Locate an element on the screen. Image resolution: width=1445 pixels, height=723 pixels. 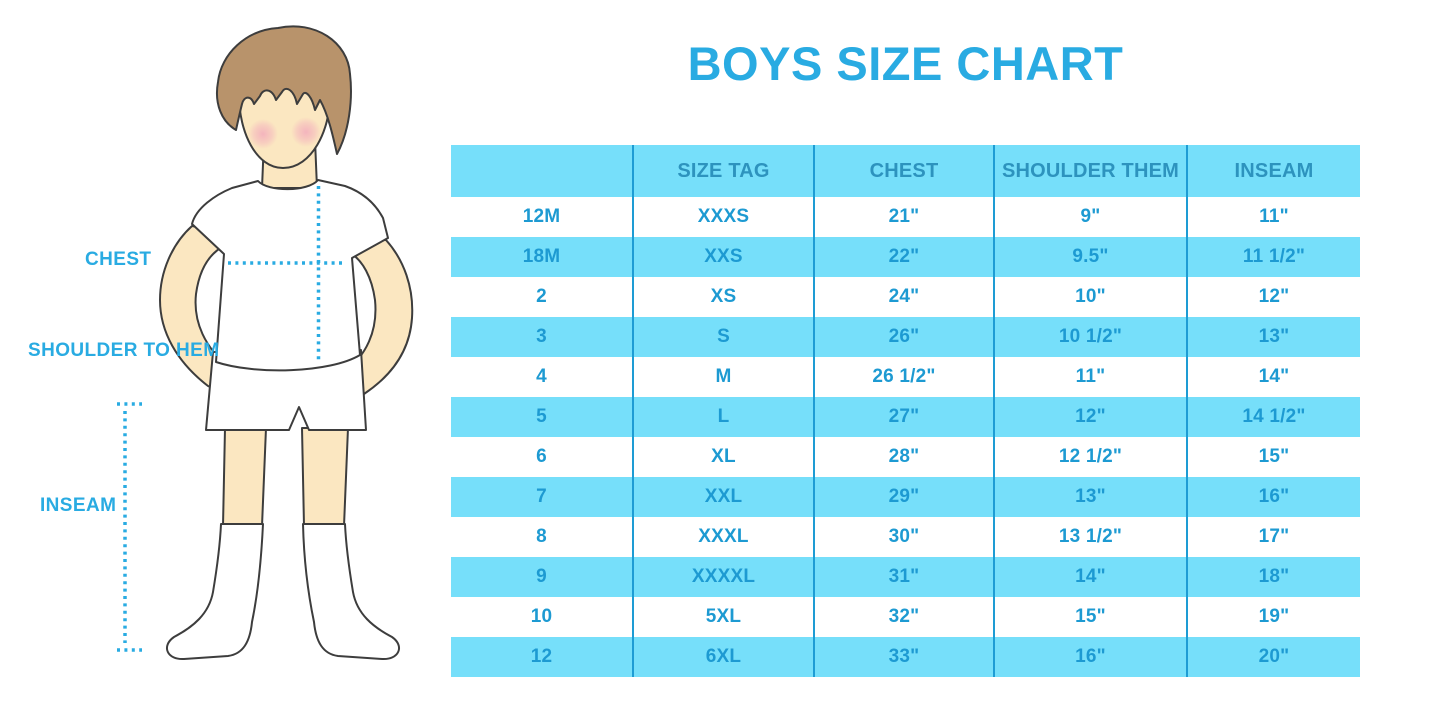
size-table-cell: XXXS is located at coordinates (722, 217).